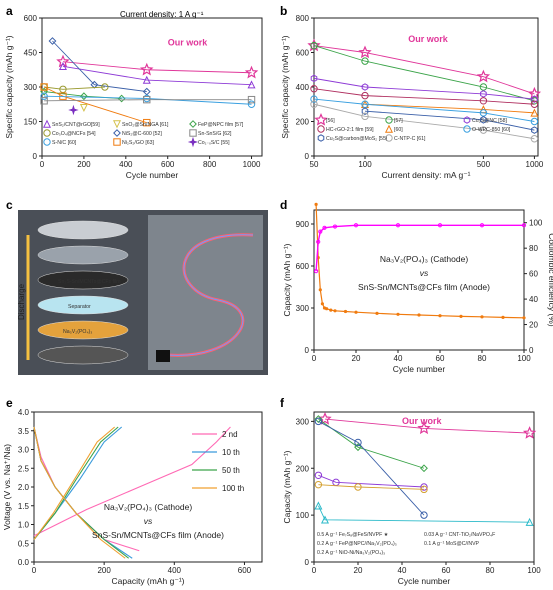 This screenshot has width=553, height=590. What do you see at coordinates (24, 487) in the screenshot?
I see `panel-e-ytick-label: 2.0` at bounding box center [24, 487].